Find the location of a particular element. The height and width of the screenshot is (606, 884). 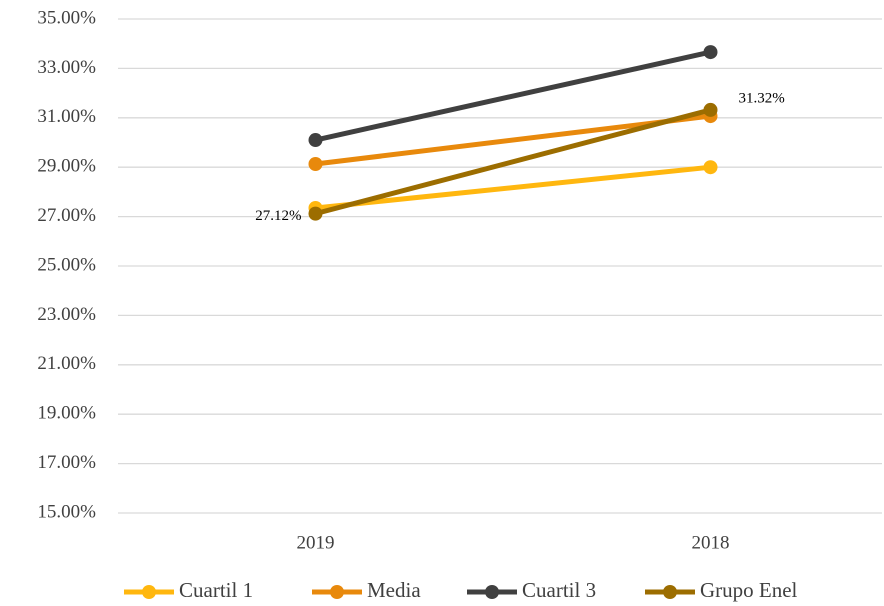

legend-label: Cuartil 3 is located at coordinates (559, 590).